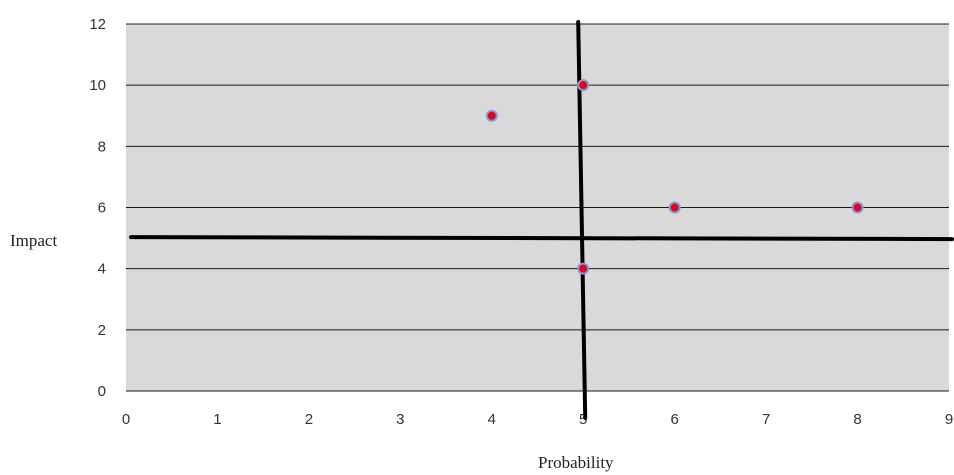 The image size is (954, 475). Describe the element at coordinates (949, 419) in the screenshot. I see `x-tick-label-9: 9` at that location.